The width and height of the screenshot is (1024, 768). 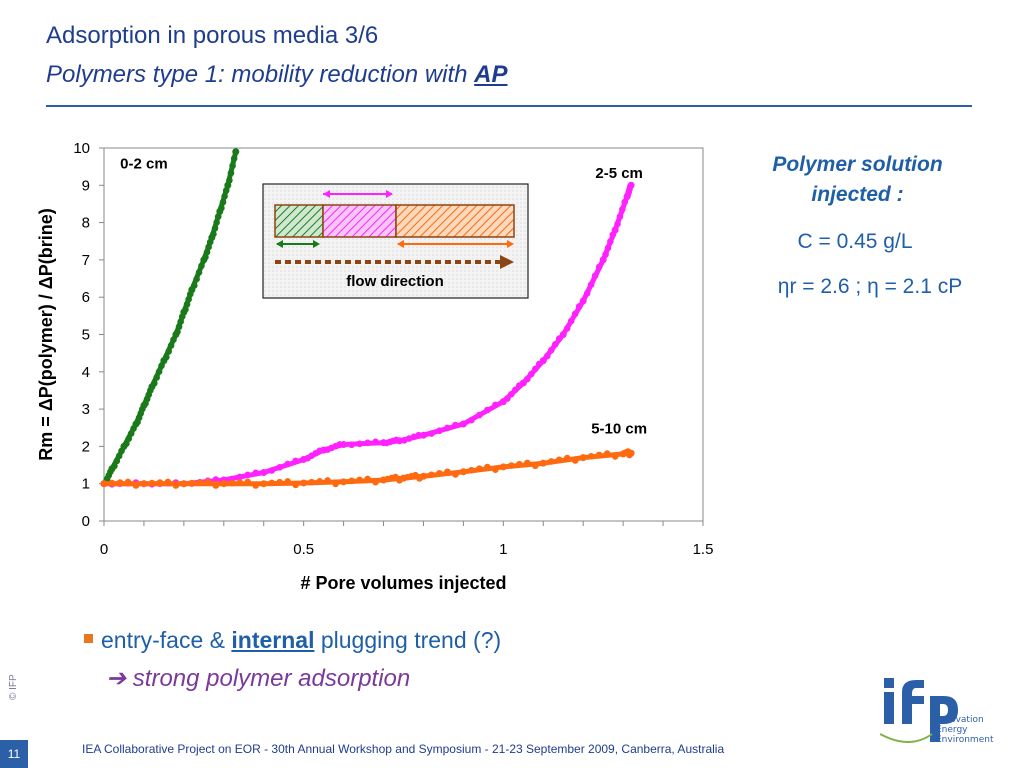 I want to click on conclusion-text: ➔ strong polymer adsorption, so click(x=258, y=678).